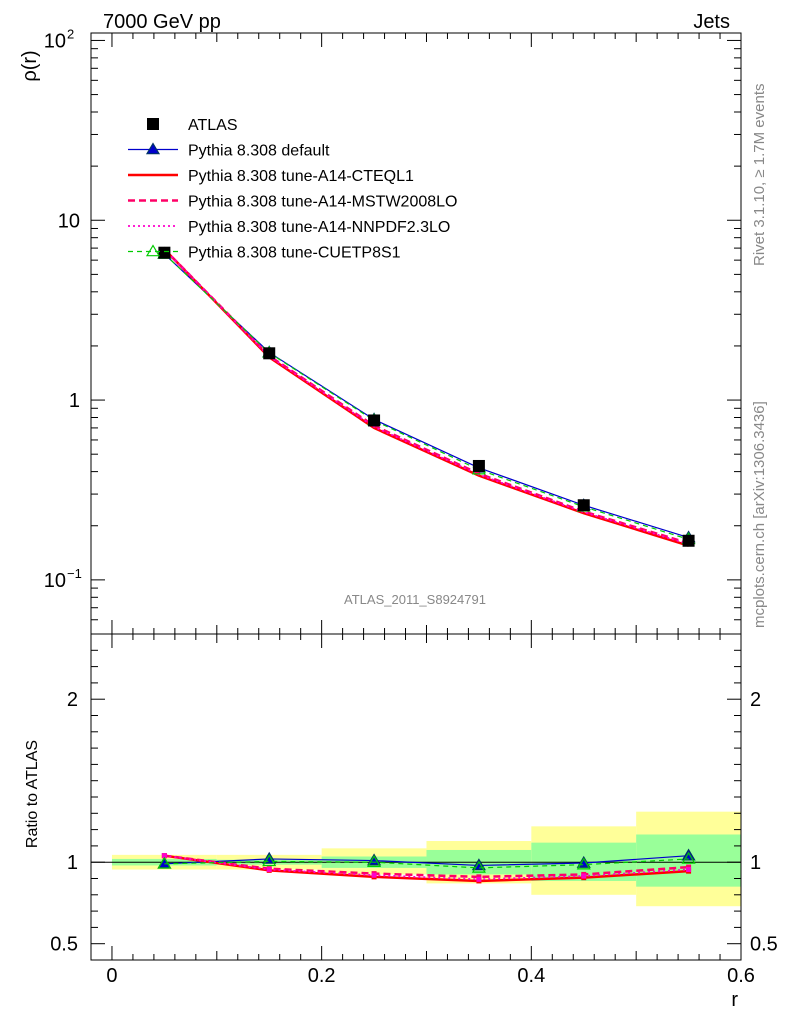 The height and width of the screenshot is (1024, 786). I want to click on x-tick-label: 0.2, so click(322, 976).